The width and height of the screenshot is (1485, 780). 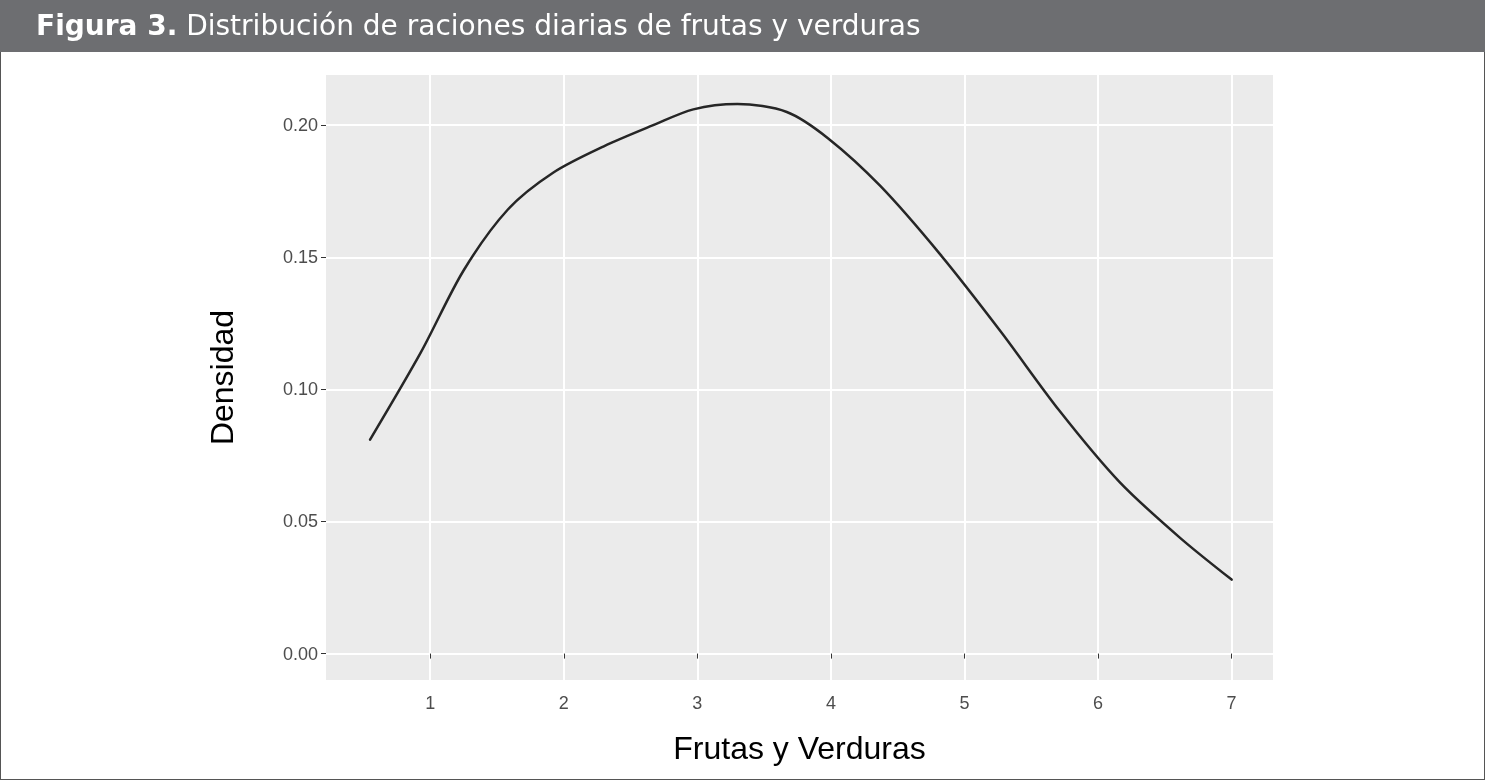 What do you see at coordinates (1231, 703) in the screenshot?
I see `x-tick-label: 7` at bounding box center [1231, 703].